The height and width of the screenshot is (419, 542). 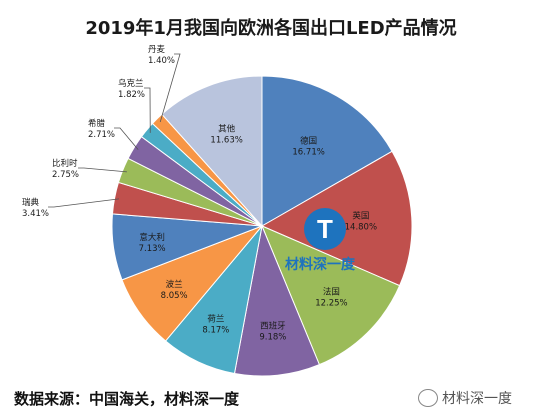 I want to click on slice-value-label: 16.71%, so click(x=308, y=153).